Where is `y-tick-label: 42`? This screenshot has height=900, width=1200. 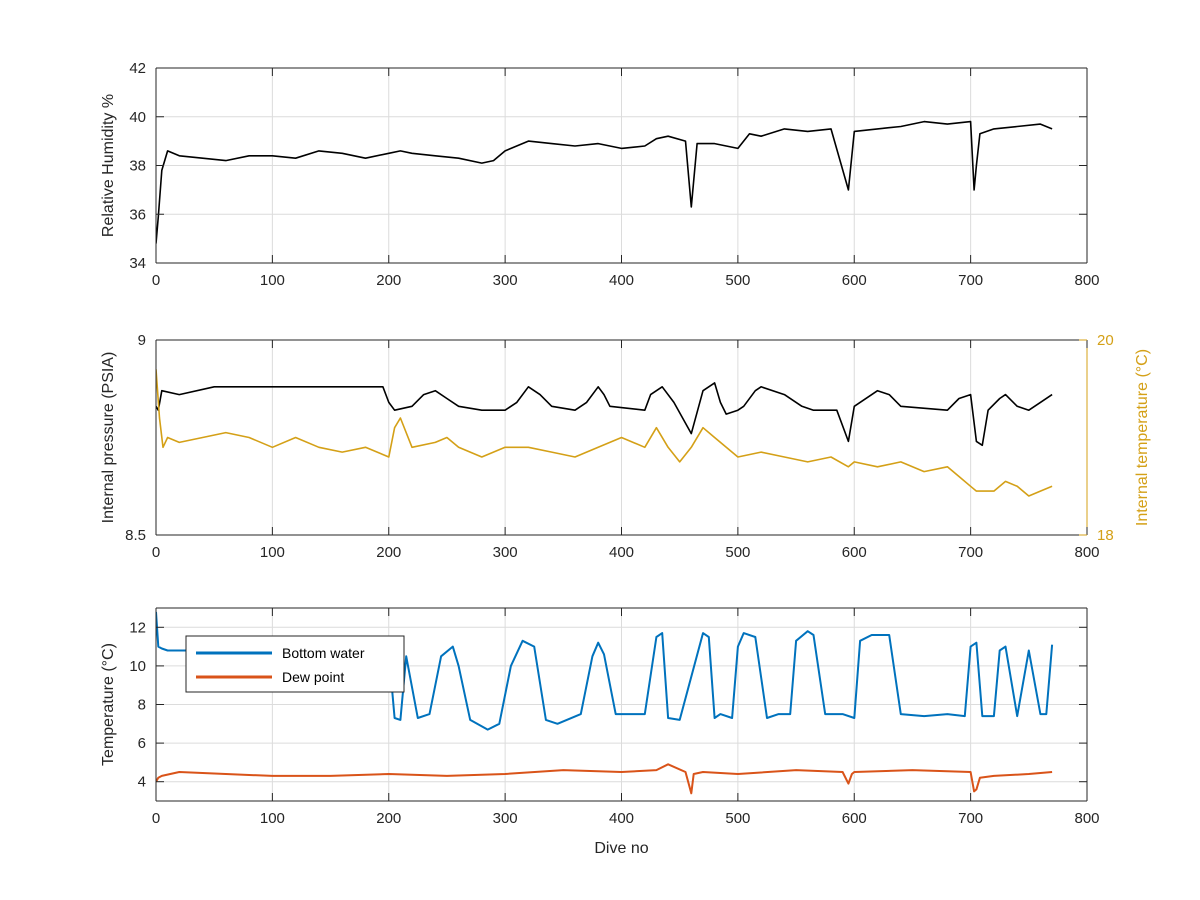
y-tick-label: 42 is located at coordinates (137, 68).